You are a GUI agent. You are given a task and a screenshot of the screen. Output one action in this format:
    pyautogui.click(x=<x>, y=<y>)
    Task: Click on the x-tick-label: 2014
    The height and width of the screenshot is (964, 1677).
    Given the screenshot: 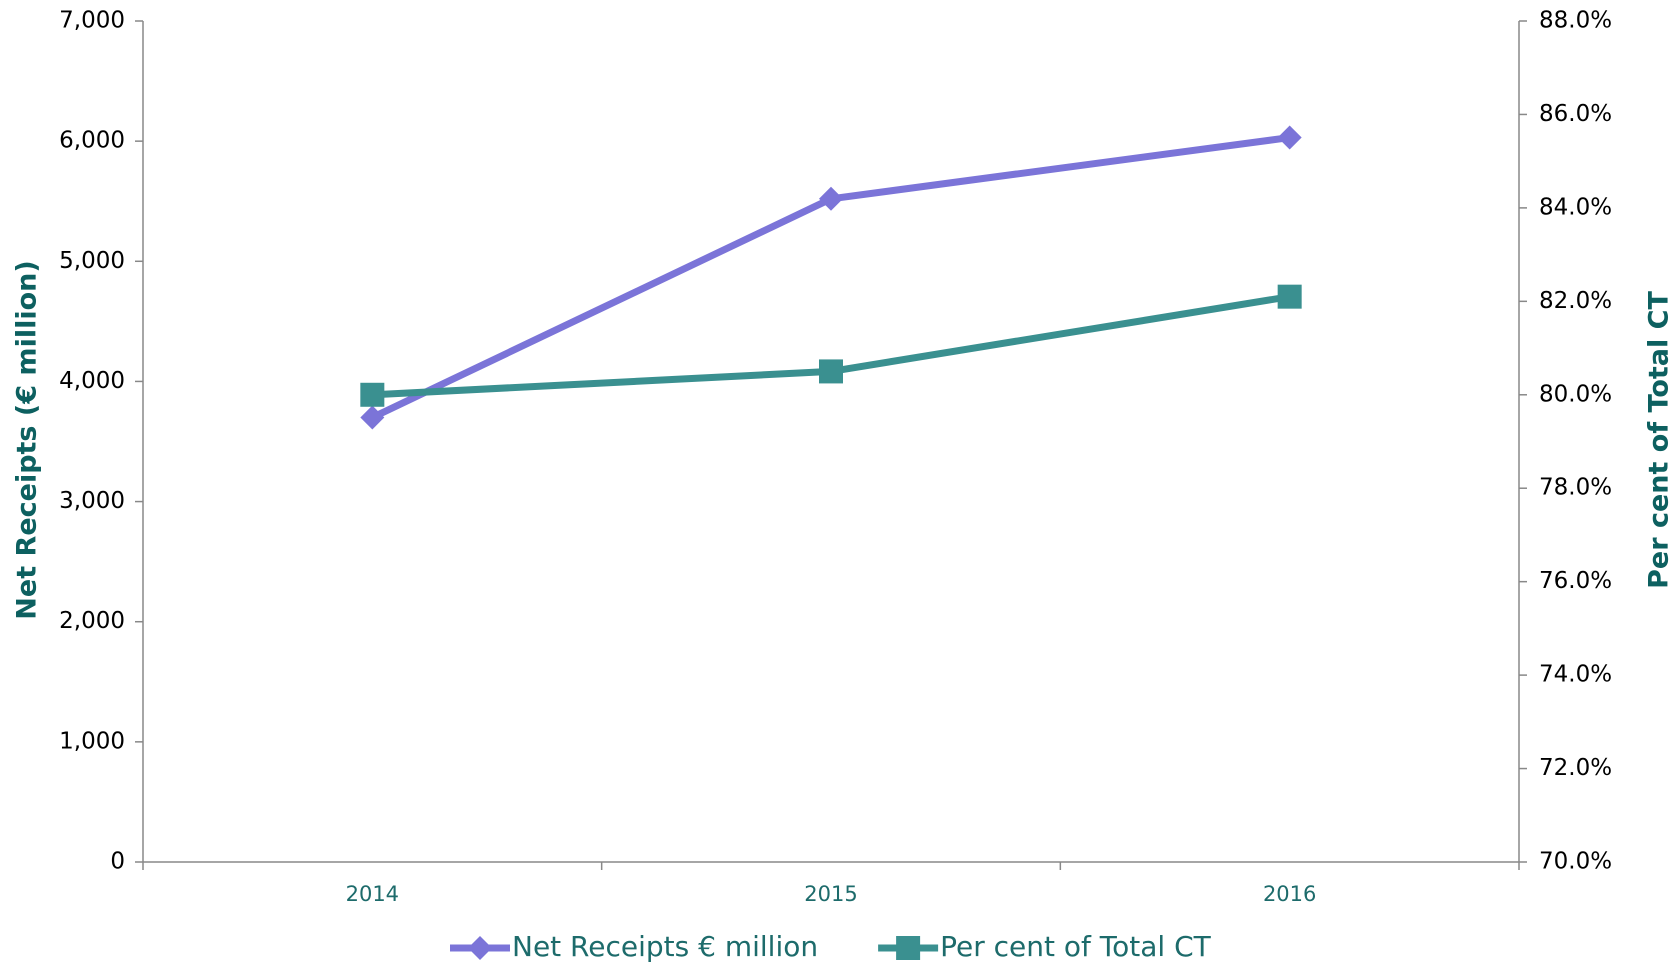 What is the action you would take?
    pyautogui.click(x=372, y=894)
    